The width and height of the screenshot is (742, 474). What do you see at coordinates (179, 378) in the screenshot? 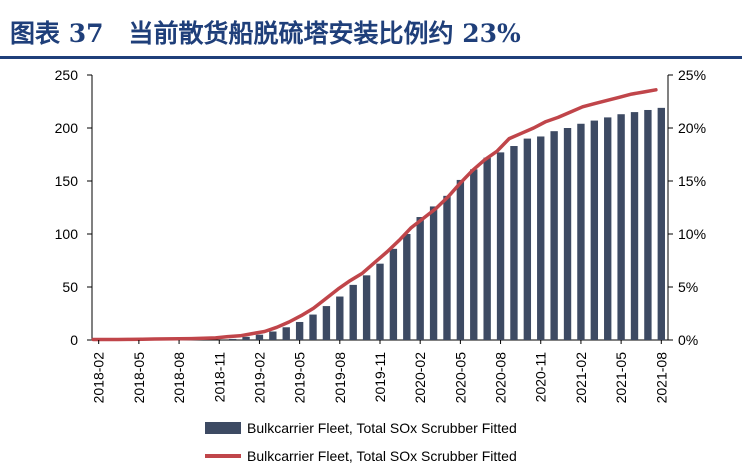
I see `x-tick-label: 2018-08` at bounding box center [179, 378].